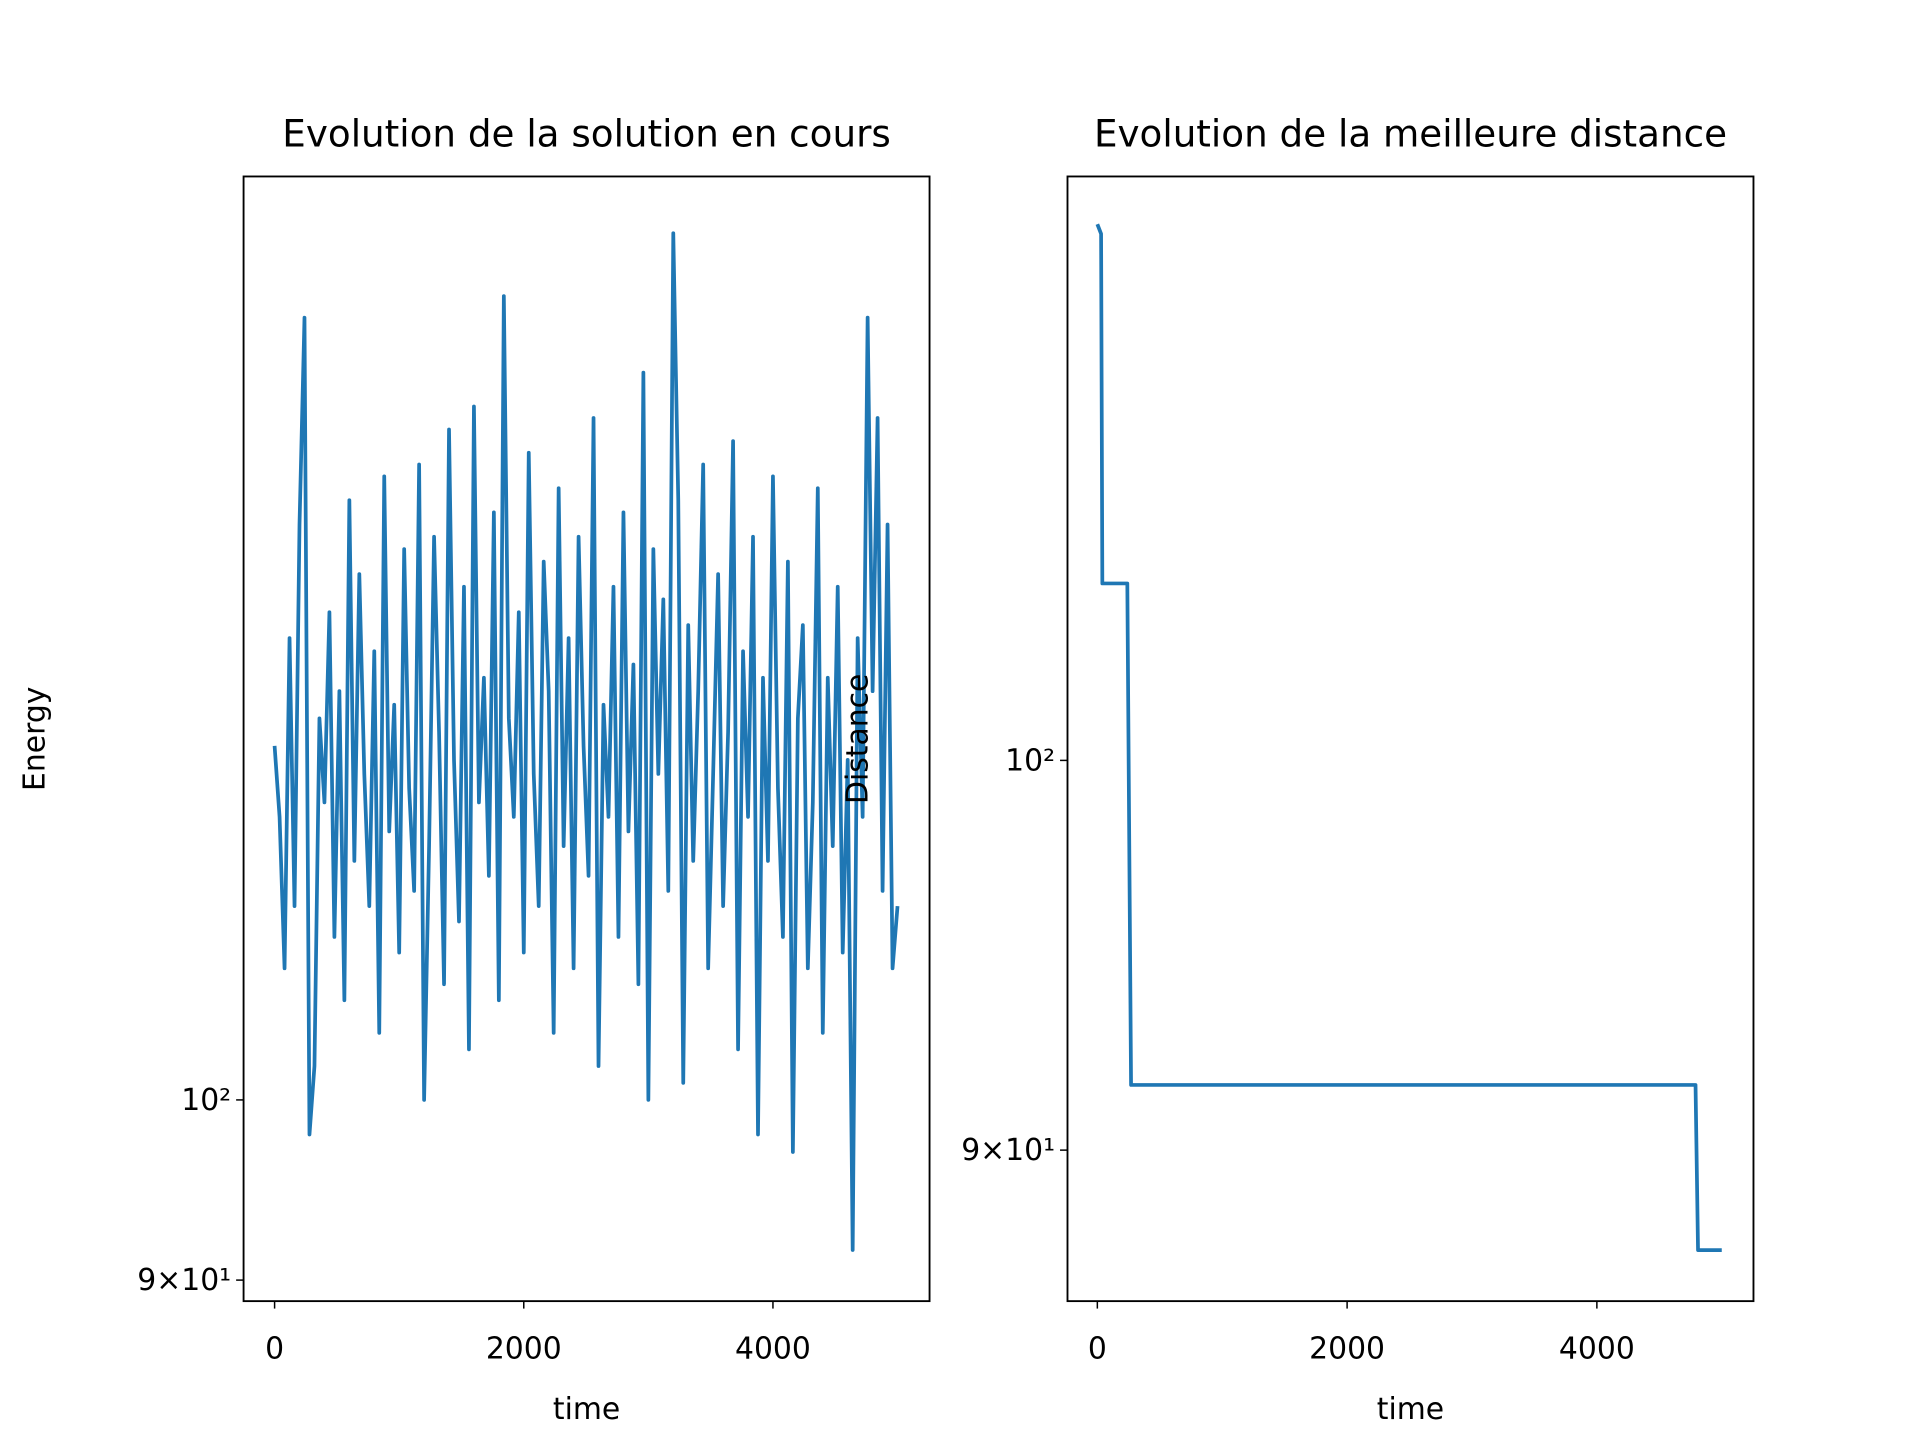  What do you see at coordinates (586, 134) in the screenshot?
I see `chart-title: Evolution de la solution en cours` at bounding box center [586, 134].